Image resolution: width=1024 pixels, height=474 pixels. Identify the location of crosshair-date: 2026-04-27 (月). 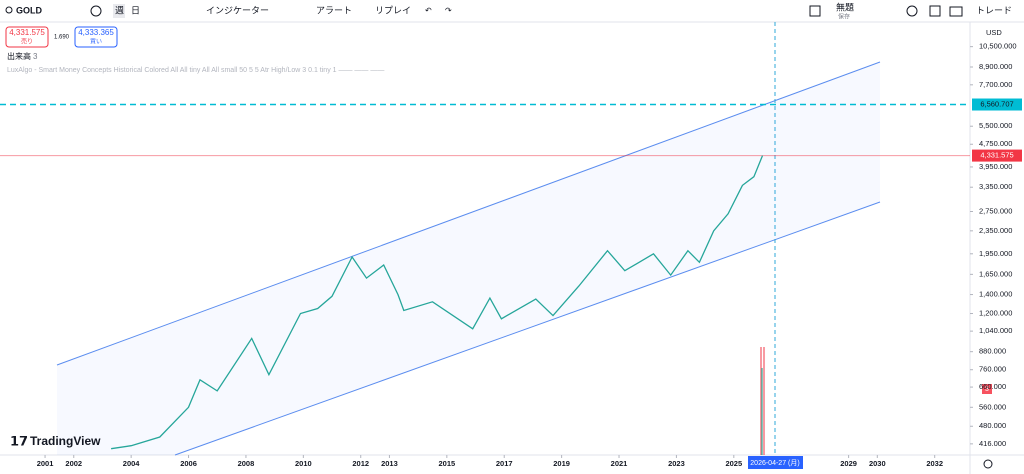
(774, 463).